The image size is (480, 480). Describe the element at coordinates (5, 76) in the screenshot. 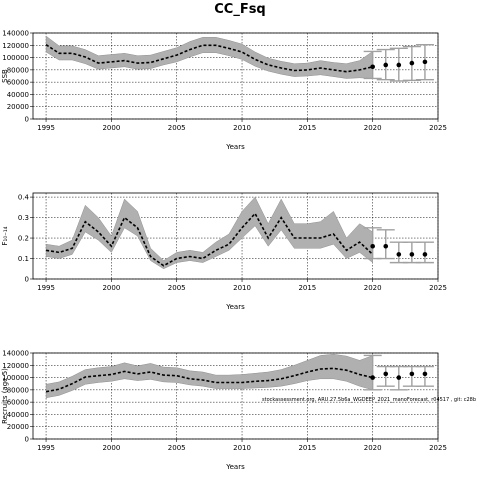

I see `y-axis-label: SSB` at that location.